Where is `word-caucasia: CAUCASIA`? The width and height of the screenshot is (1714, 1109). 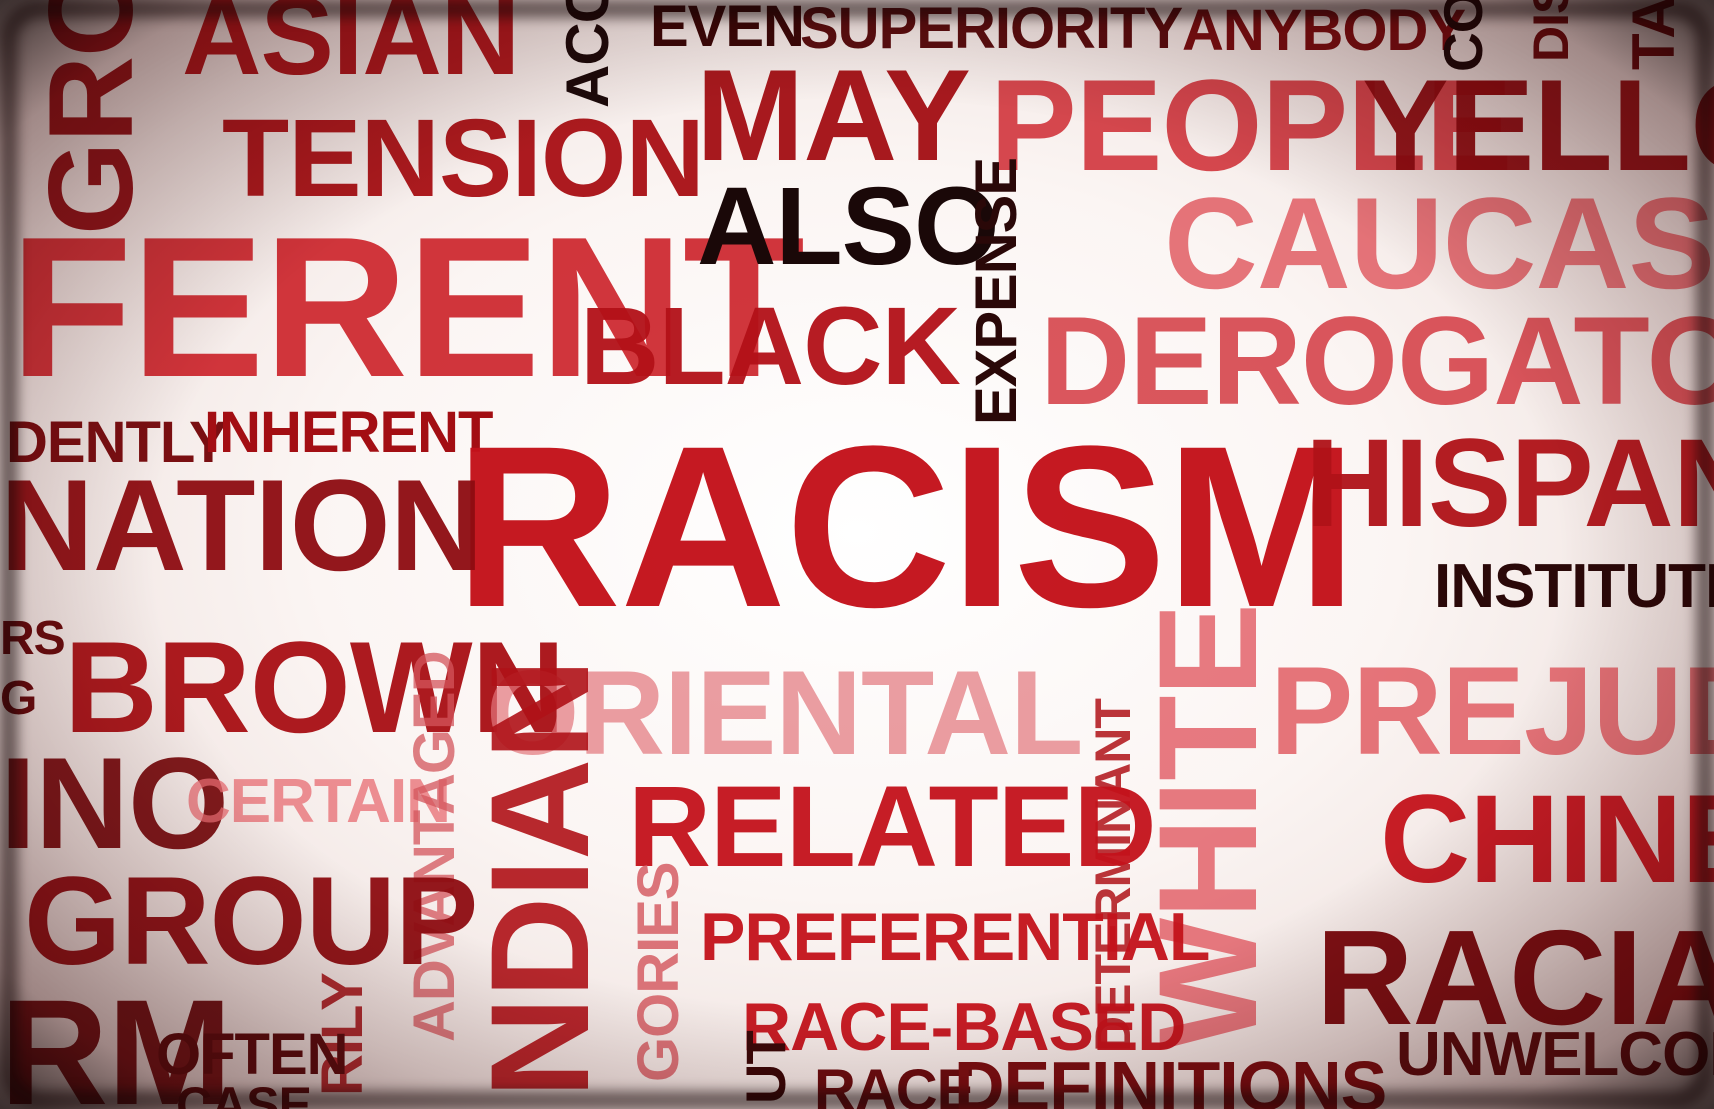 word-caucasia: CAUCASIA is located at coordinates (1439, 243).